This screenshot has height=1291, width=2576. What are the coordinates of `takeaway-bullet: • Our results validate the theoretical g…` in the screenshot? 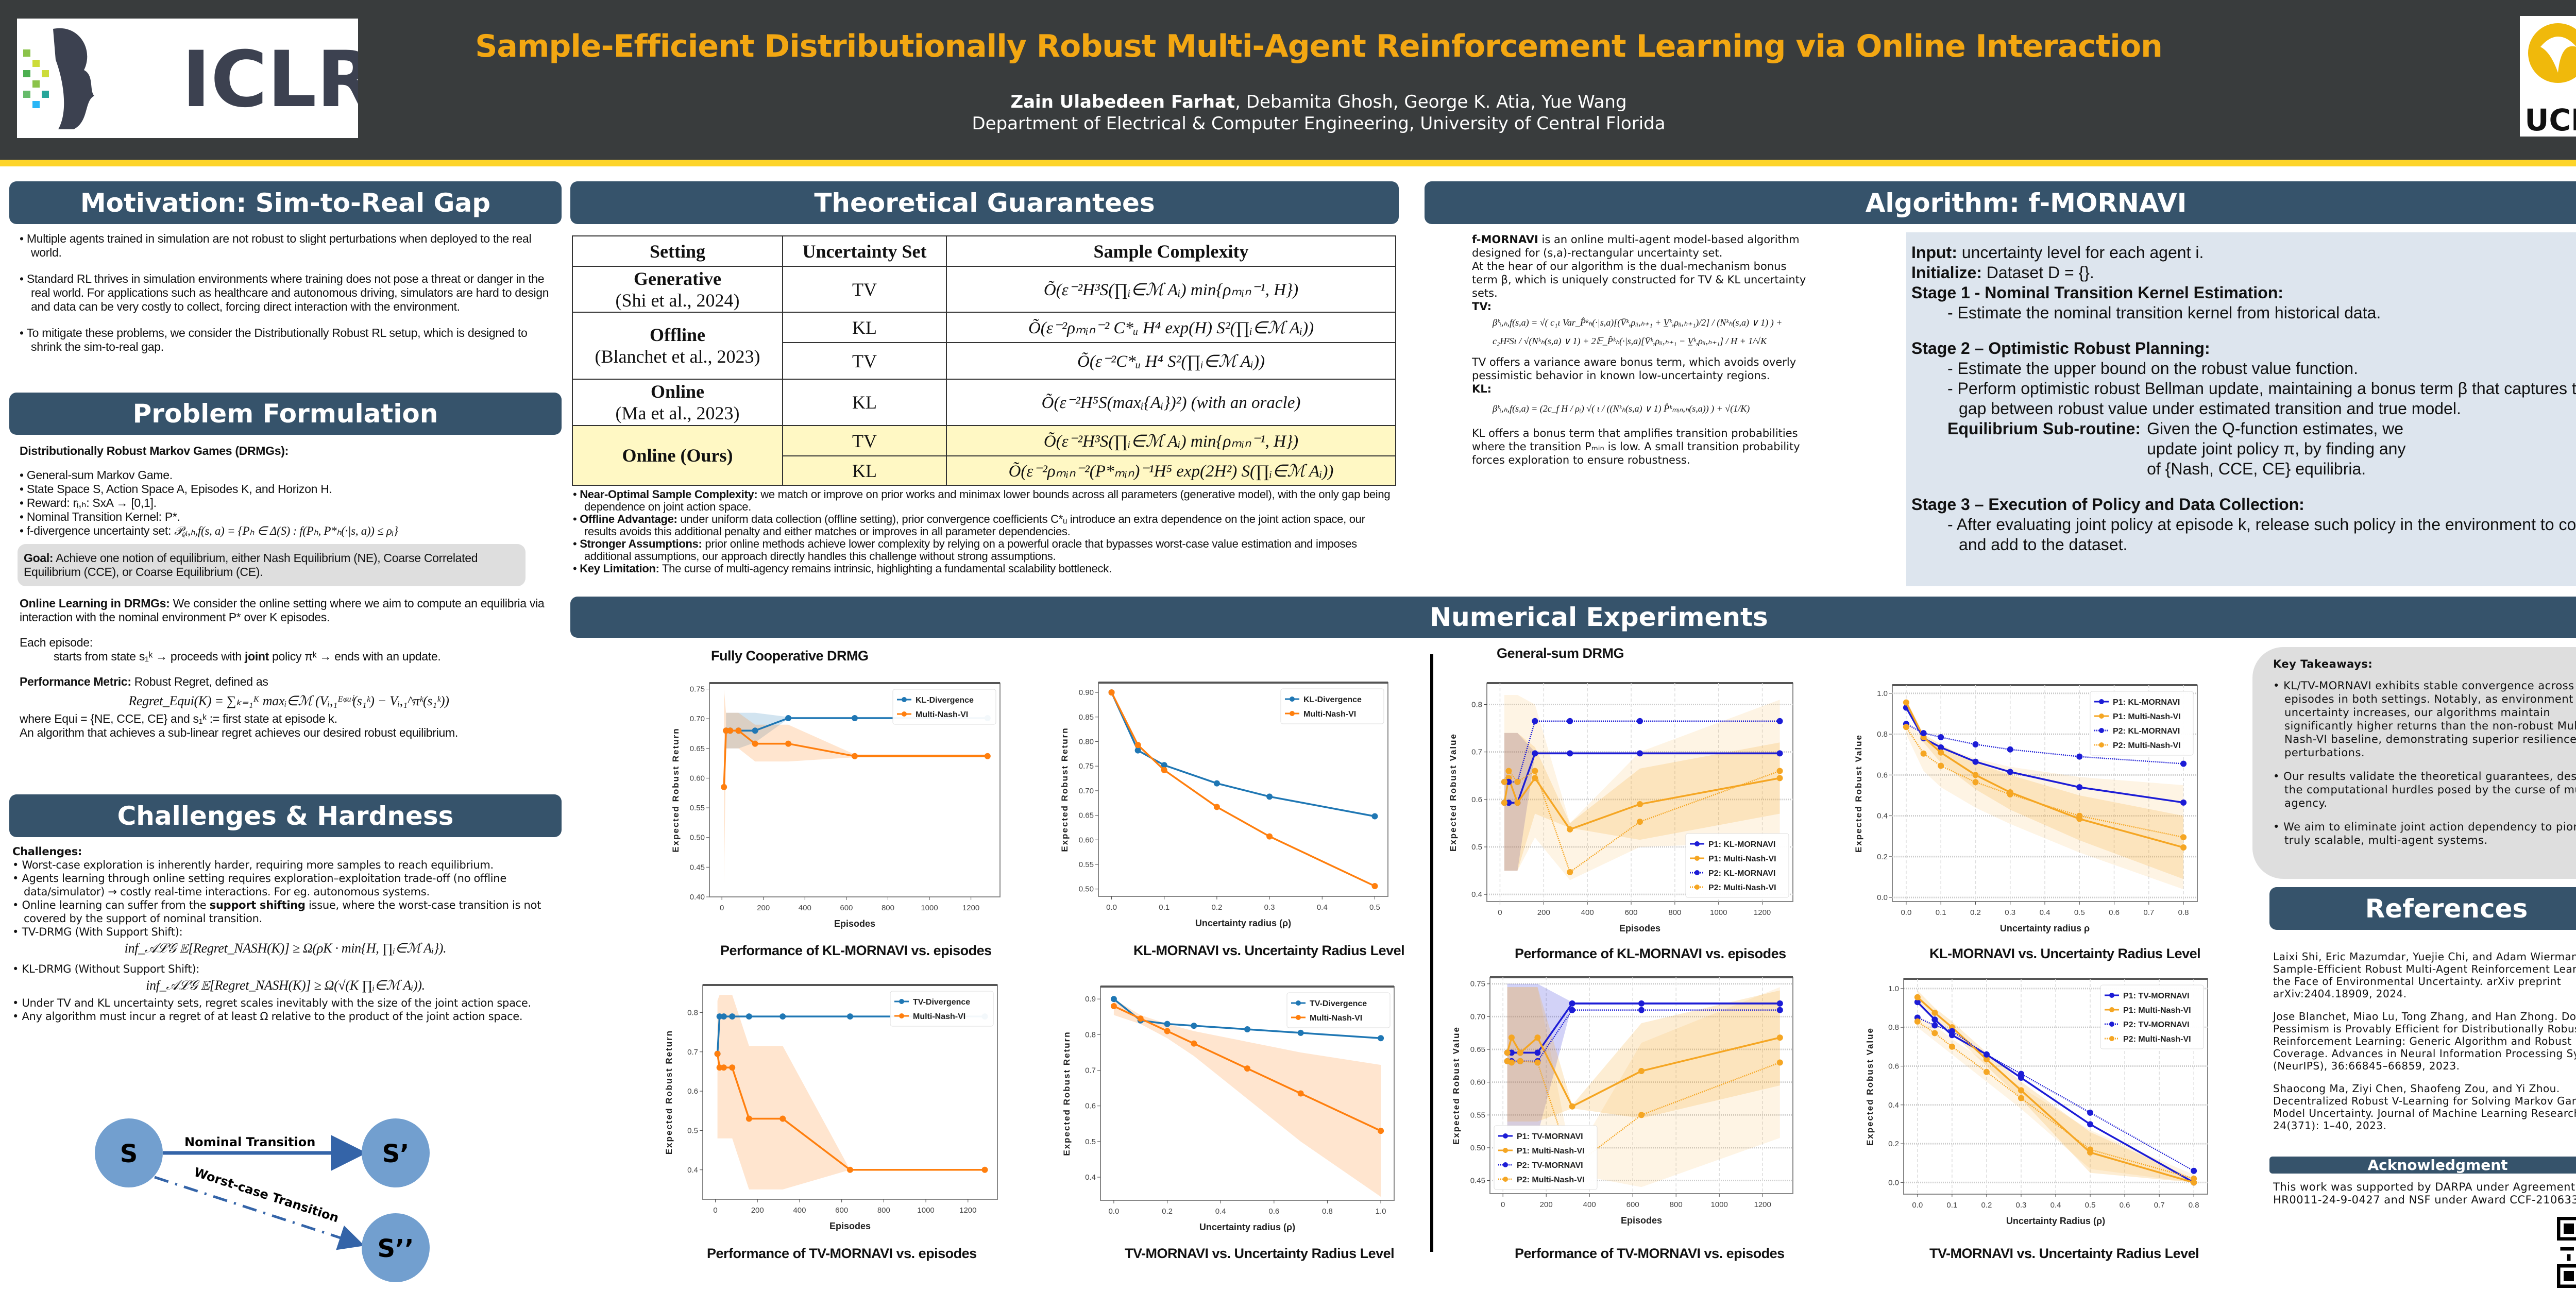 It's located at (2424, 789).